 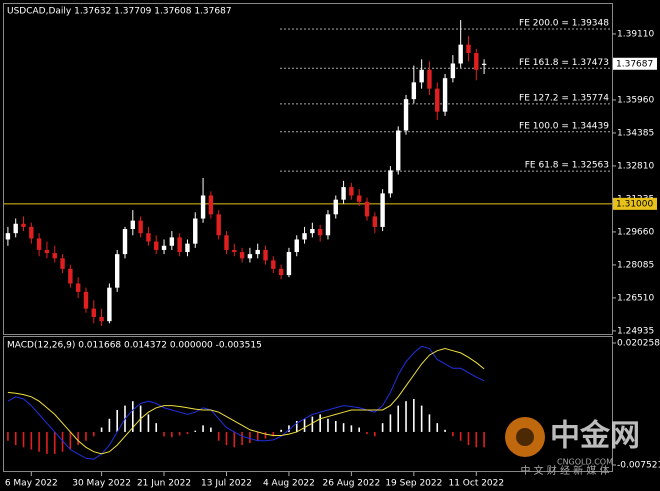 What do you see at coordinates (564, 126) in the screenshot?
I see `fibo-label: FE 100.0 = 1.34439` at bounding box center [564, 126].